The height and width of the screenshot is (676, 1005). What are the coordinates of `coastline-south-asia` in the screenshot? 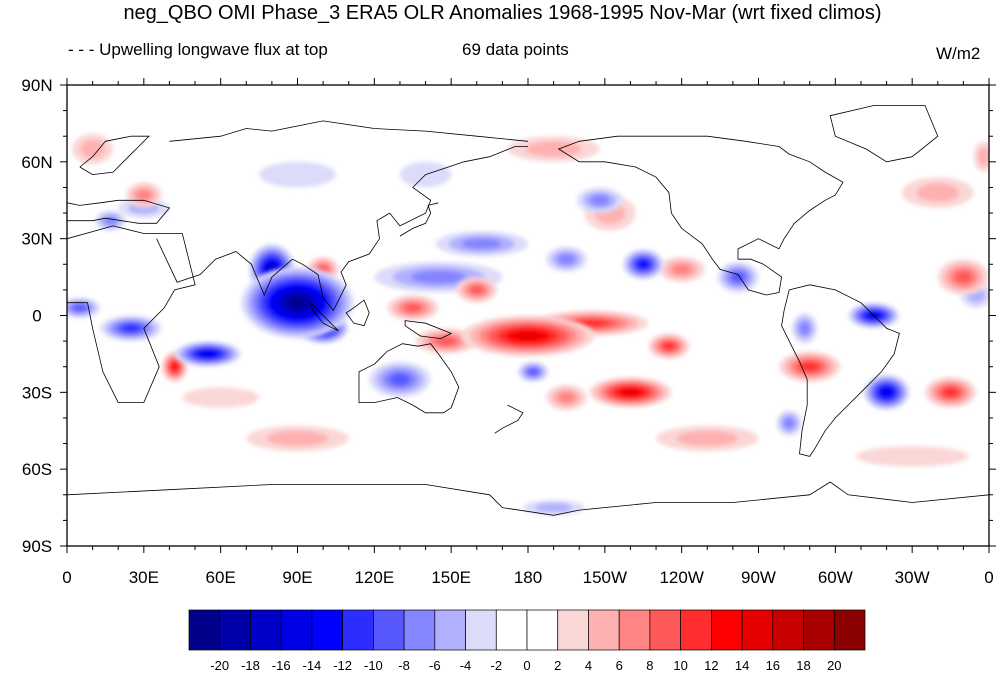 It's located at (342, 229).